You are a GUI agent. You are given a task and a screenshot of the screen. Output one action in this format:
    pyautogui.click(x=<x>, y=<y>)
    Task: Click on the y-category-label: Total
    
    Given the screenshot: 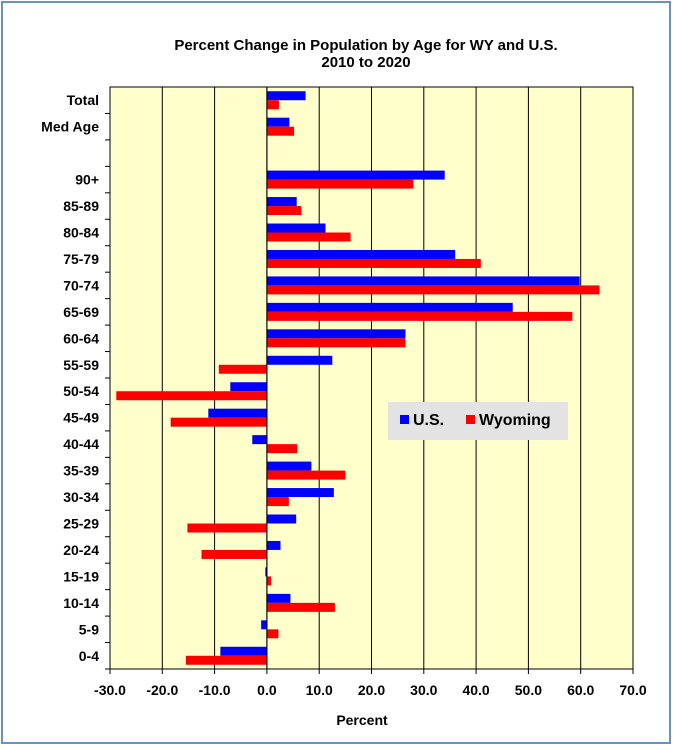 What is the action you would take?
    pyautogui.click(x=83, y=100)
    